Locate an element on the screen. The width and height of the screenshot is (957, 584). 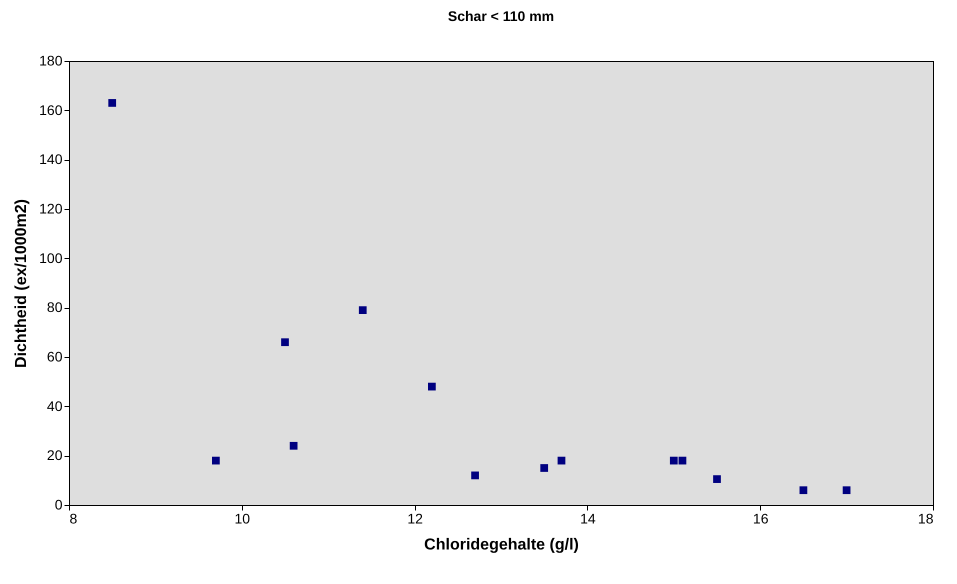
x-tick-label: 10 is located at coordinates (242, 518).